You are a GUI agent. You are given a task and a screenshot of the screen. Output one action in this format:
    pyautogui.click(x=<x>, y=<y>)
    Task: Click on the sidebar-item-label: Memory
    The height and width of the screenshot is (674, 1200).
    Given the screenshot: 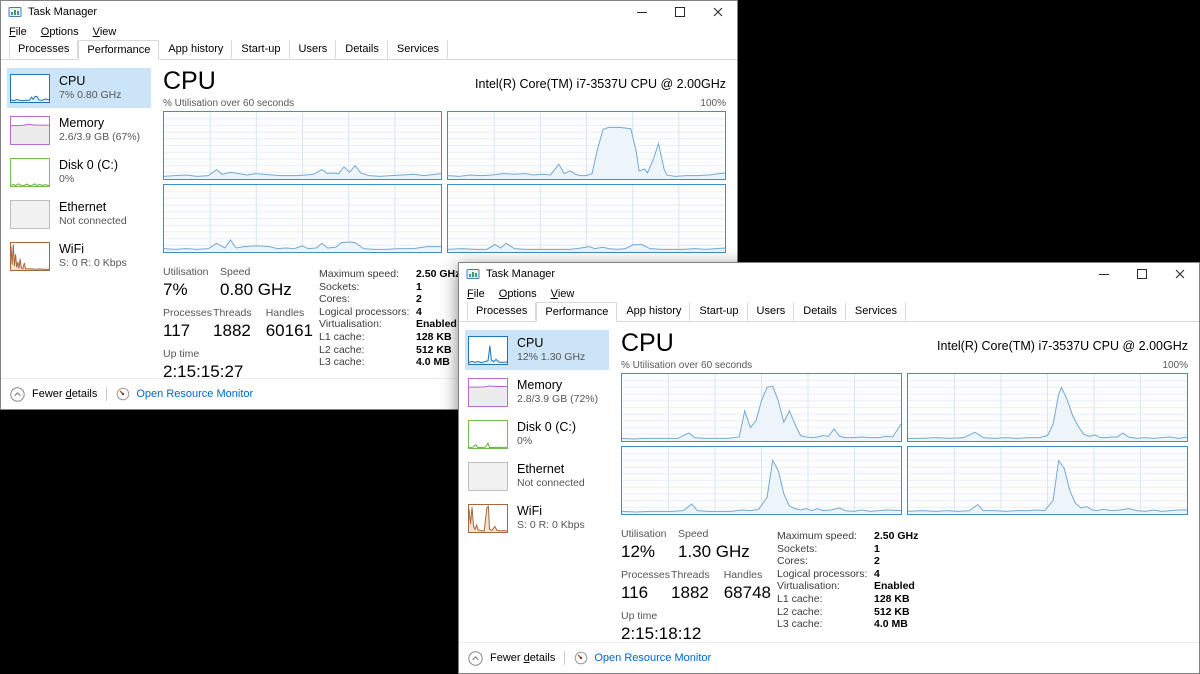 What is the action you would take?
    pyautogui.click(x=82, y=123)
    